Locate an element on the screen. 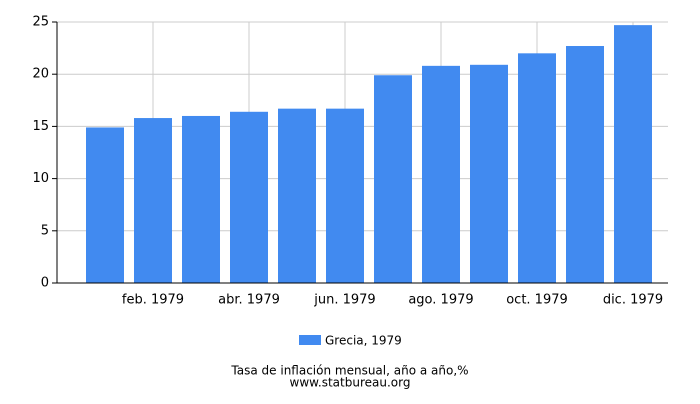  source: www.statbureau.org is located at coordinates (350, 383).